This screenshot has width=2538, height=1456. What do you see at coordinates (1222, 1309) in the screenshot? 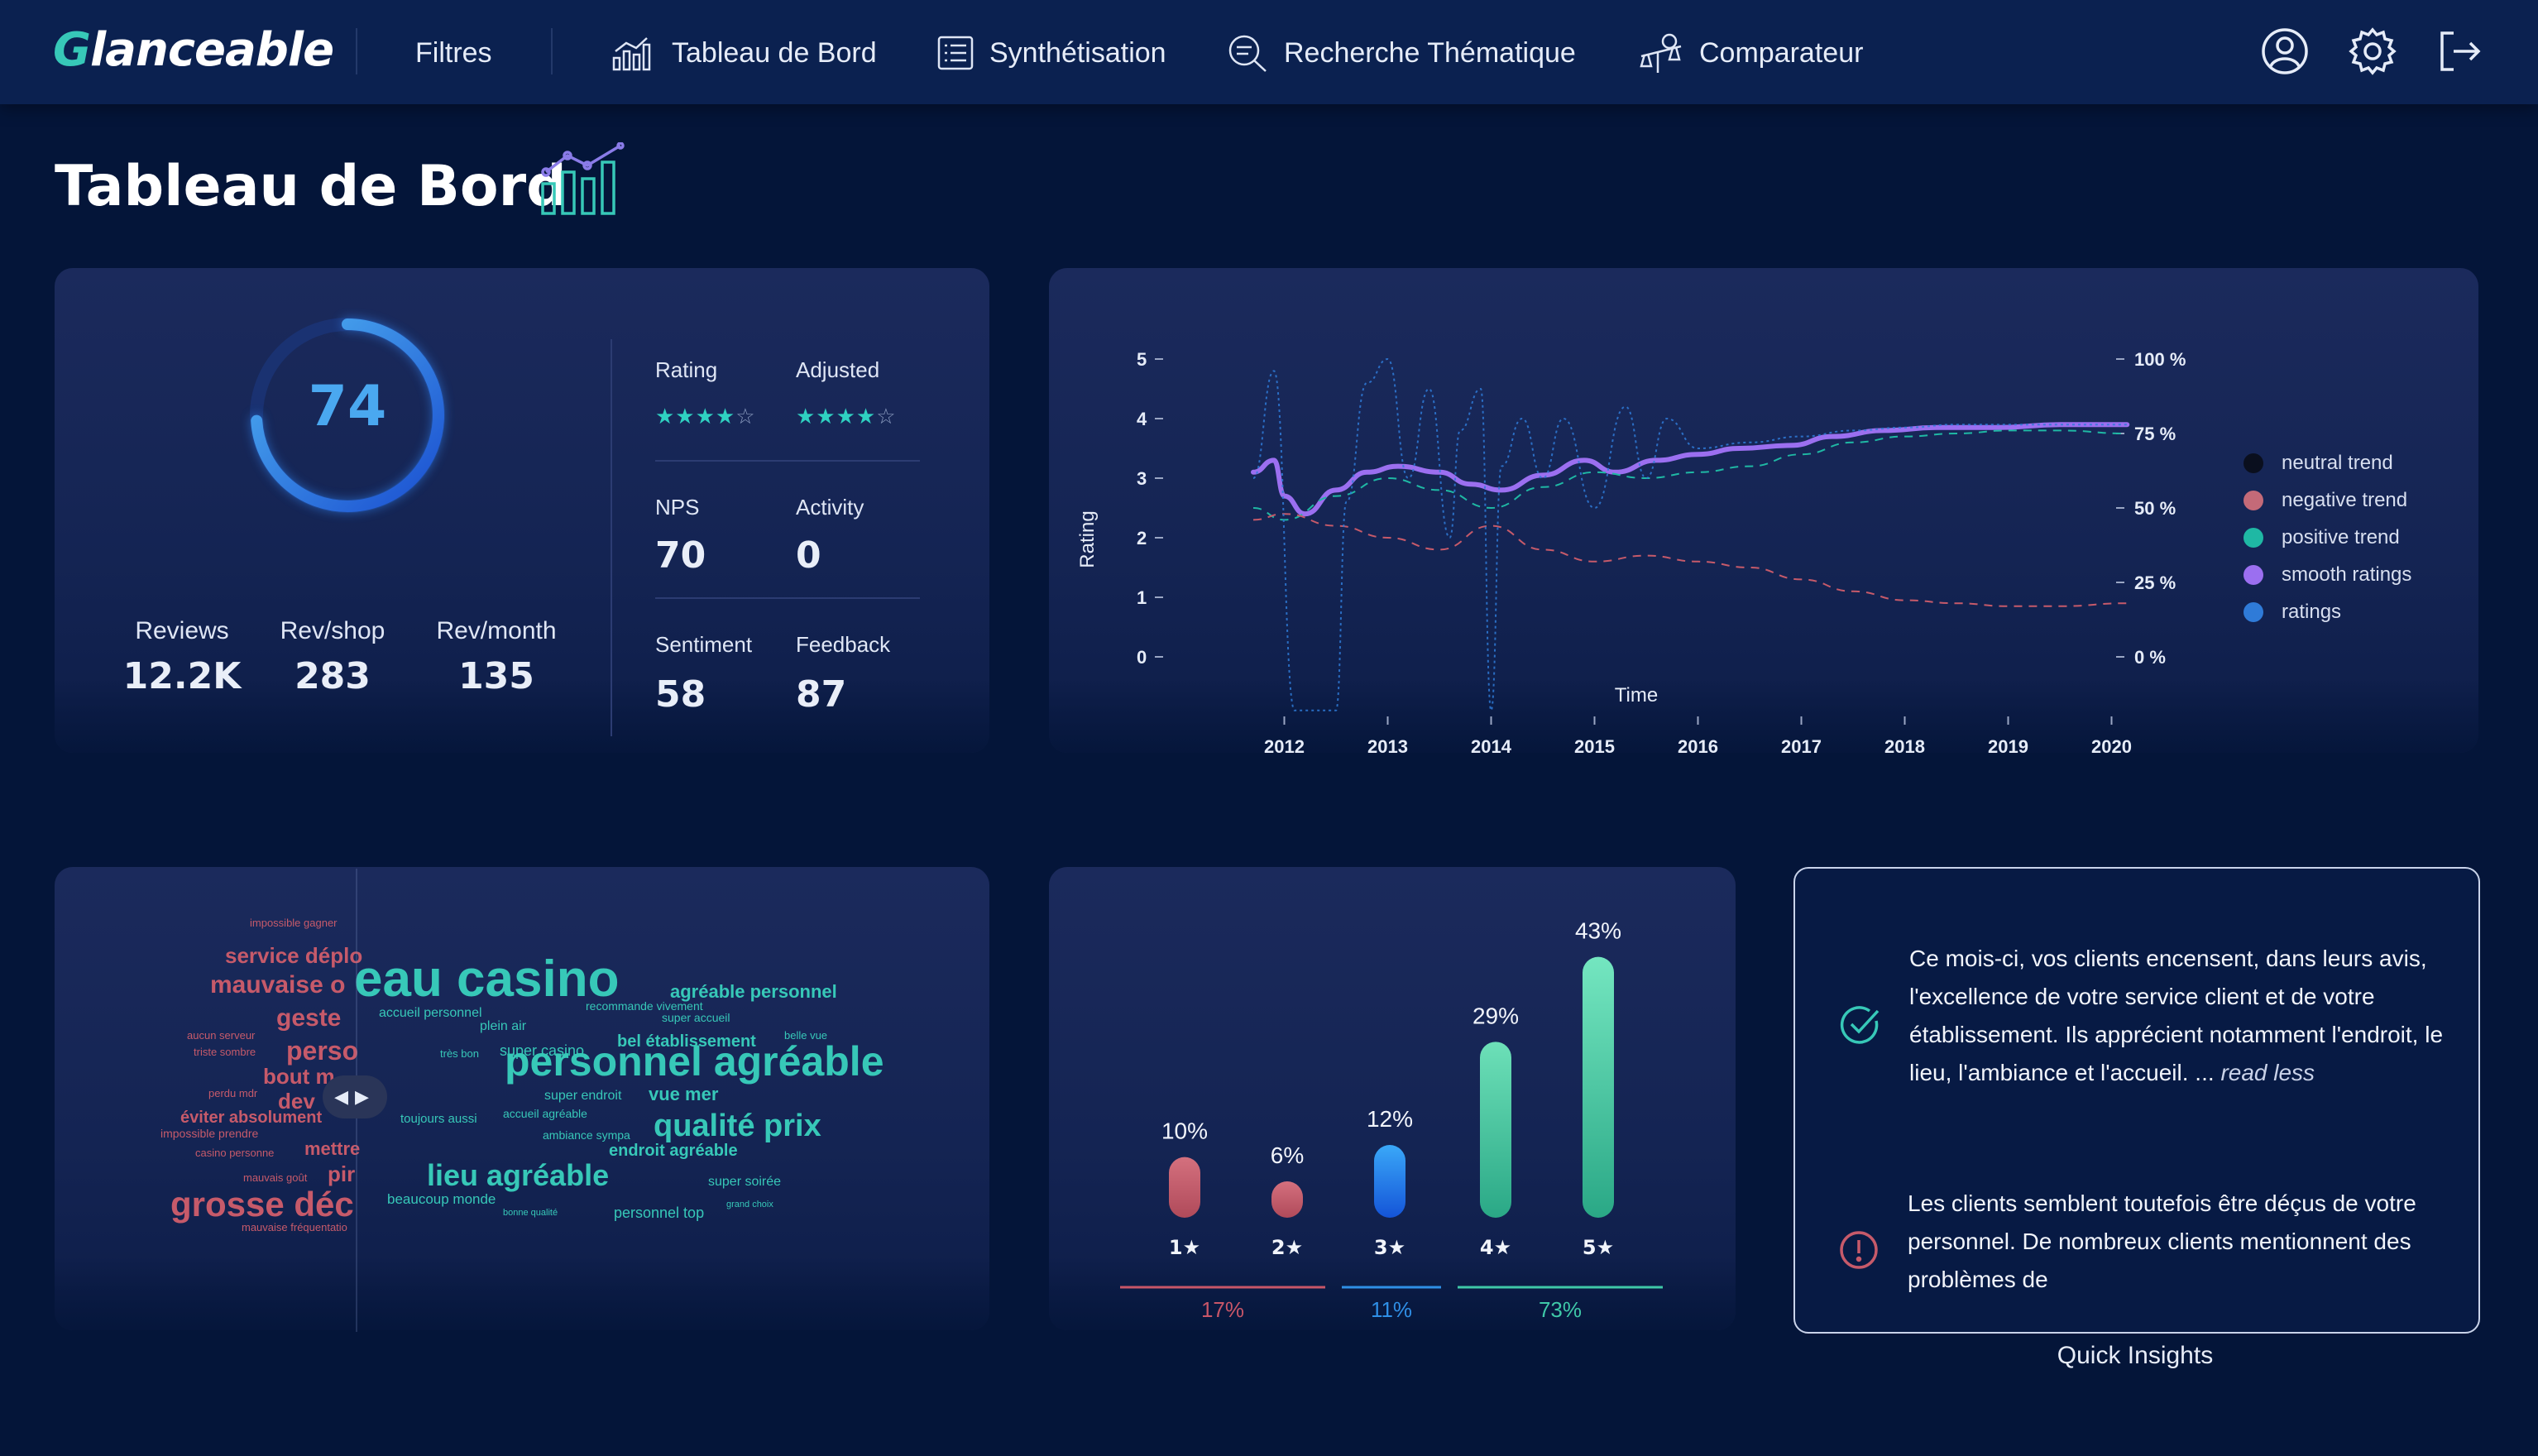
I see `group-percentage-label: 17%` at bounding box center [1222, 1309].